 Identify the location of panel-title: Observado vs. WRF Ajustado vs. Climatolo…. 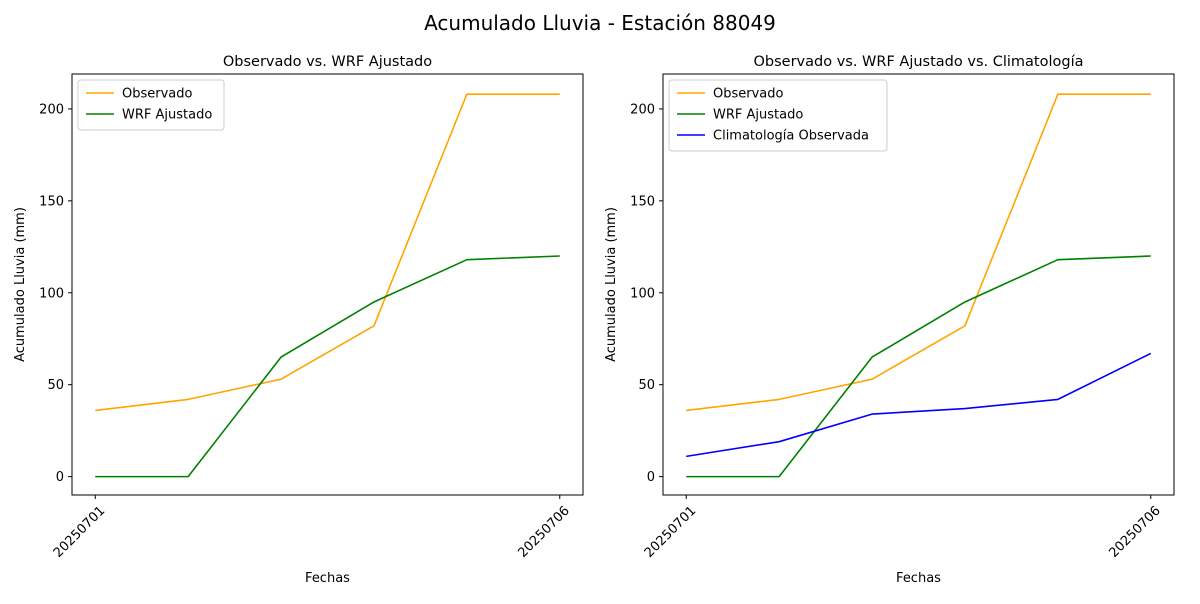
(919, 62).